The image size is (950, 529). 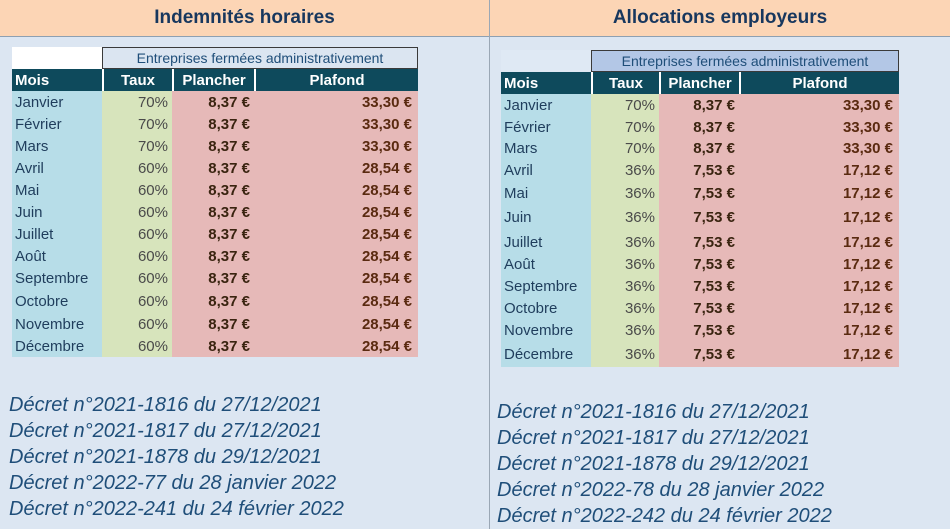 What do you see at coordinates (165, 457) in the screenshot?
I see `decree-line: Décret n°2021-1878 du 29/12/2021` at bounding box center [165, 457].